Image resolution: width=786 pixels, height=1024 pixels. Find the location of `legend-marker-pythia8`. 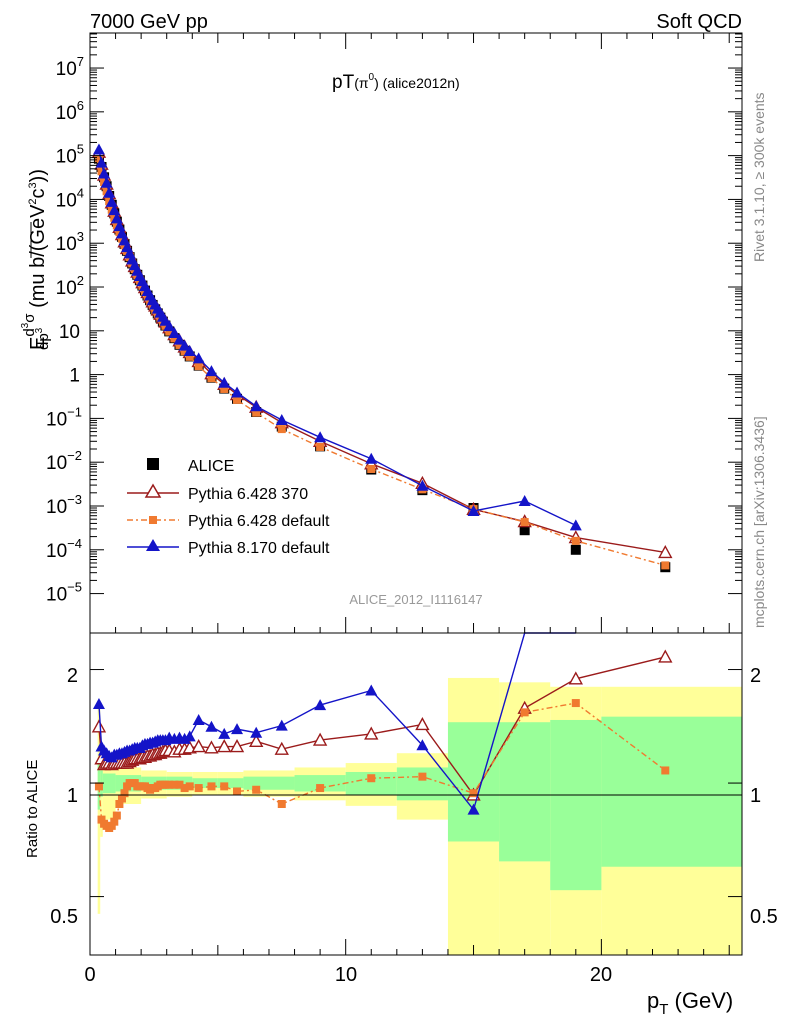

legend-marker-pythia8 is located at coordinates (153, 545).